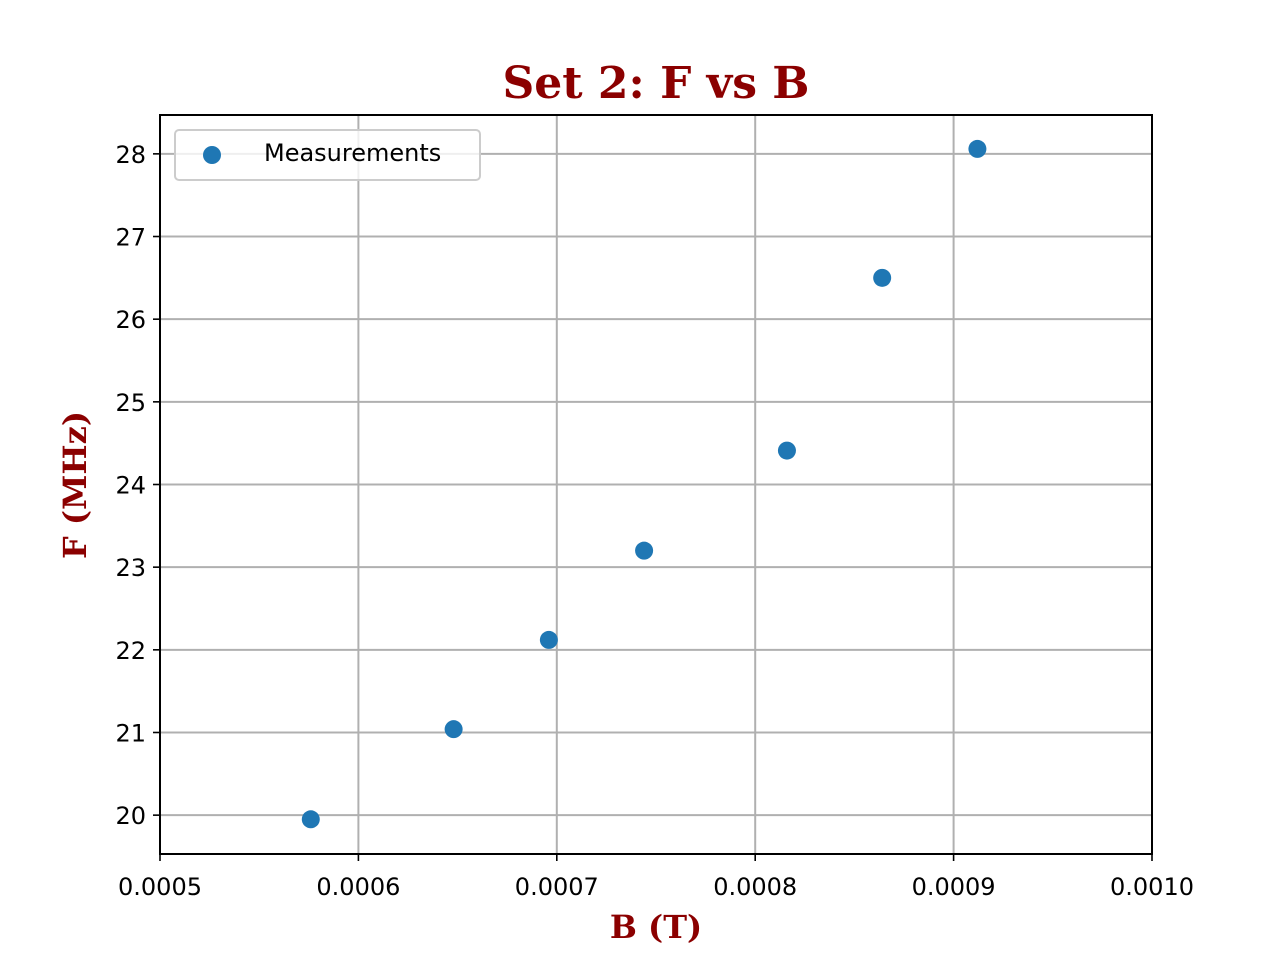 The image size is (1280, 960). Describe the element at coordinates (755, 887) in the screenshot. I see `x-tick-label: 0.0008` at that location.